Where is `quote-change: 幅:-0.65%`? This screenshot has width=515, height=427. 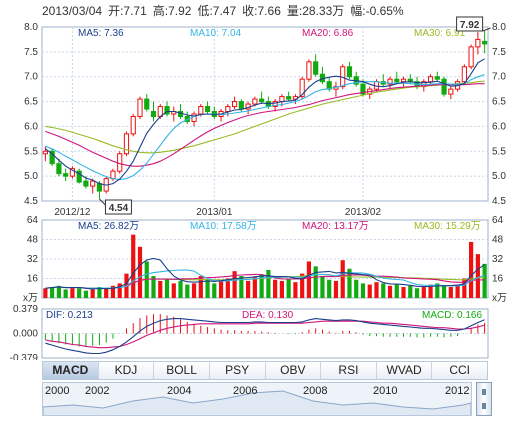
quote-change: 幅:-0.65% is located at coordinates (377, 11).